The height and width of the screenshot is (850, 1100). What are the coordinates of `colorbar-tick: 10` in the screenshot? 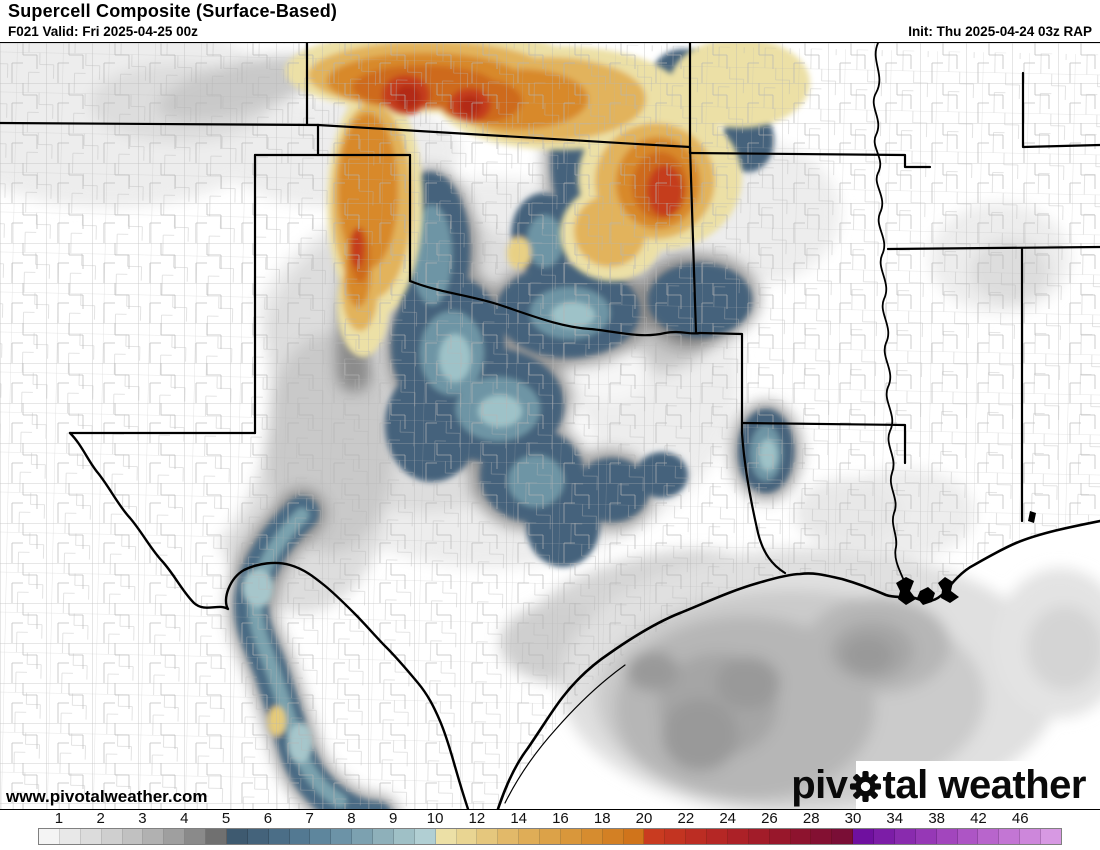 It's located at (435, 818).